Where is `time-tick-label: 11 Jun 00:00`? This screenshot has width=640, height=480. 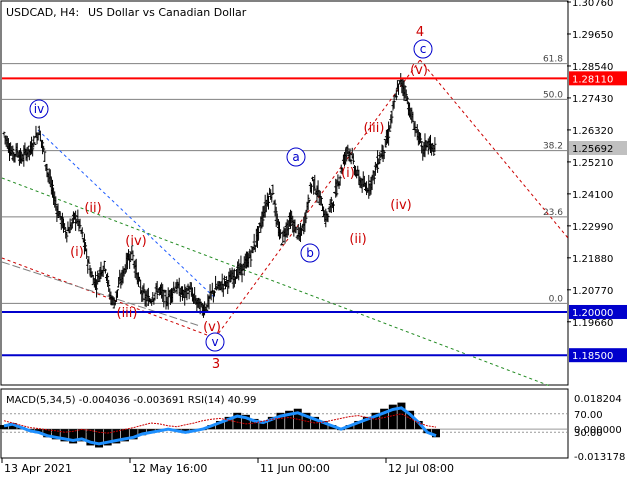 time-tick-label: 11 Jun 00:00 is located at coordinates (295, 468).